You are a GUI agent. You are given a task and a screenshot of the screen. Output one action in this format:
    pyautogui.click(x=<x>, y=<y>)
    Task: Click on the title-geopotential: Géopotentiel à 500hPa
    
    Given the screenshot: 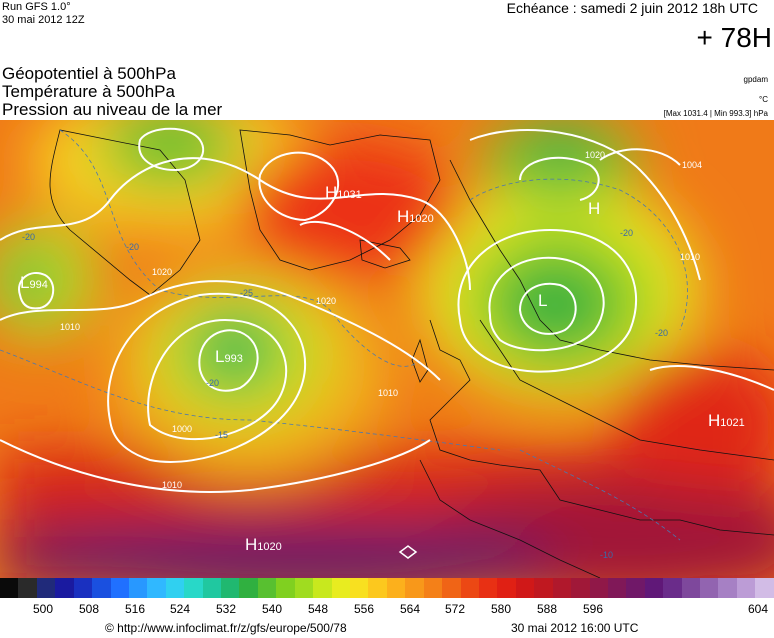 What is the action you would take?
    pyautogui.click(x=89, y=73)
    